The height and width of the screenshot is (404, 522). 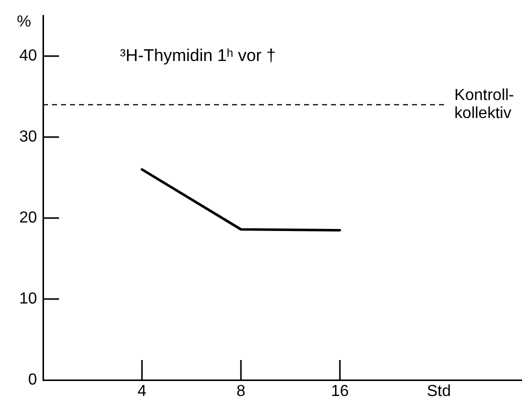 I want to click on x-tick-label: 8, so click(x=241, y=391).